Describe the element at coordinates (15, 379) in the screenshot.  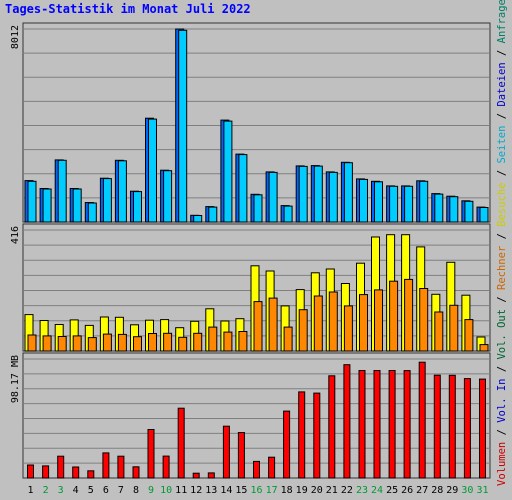
I see `y-max-label: 98.17 MB` at that location.